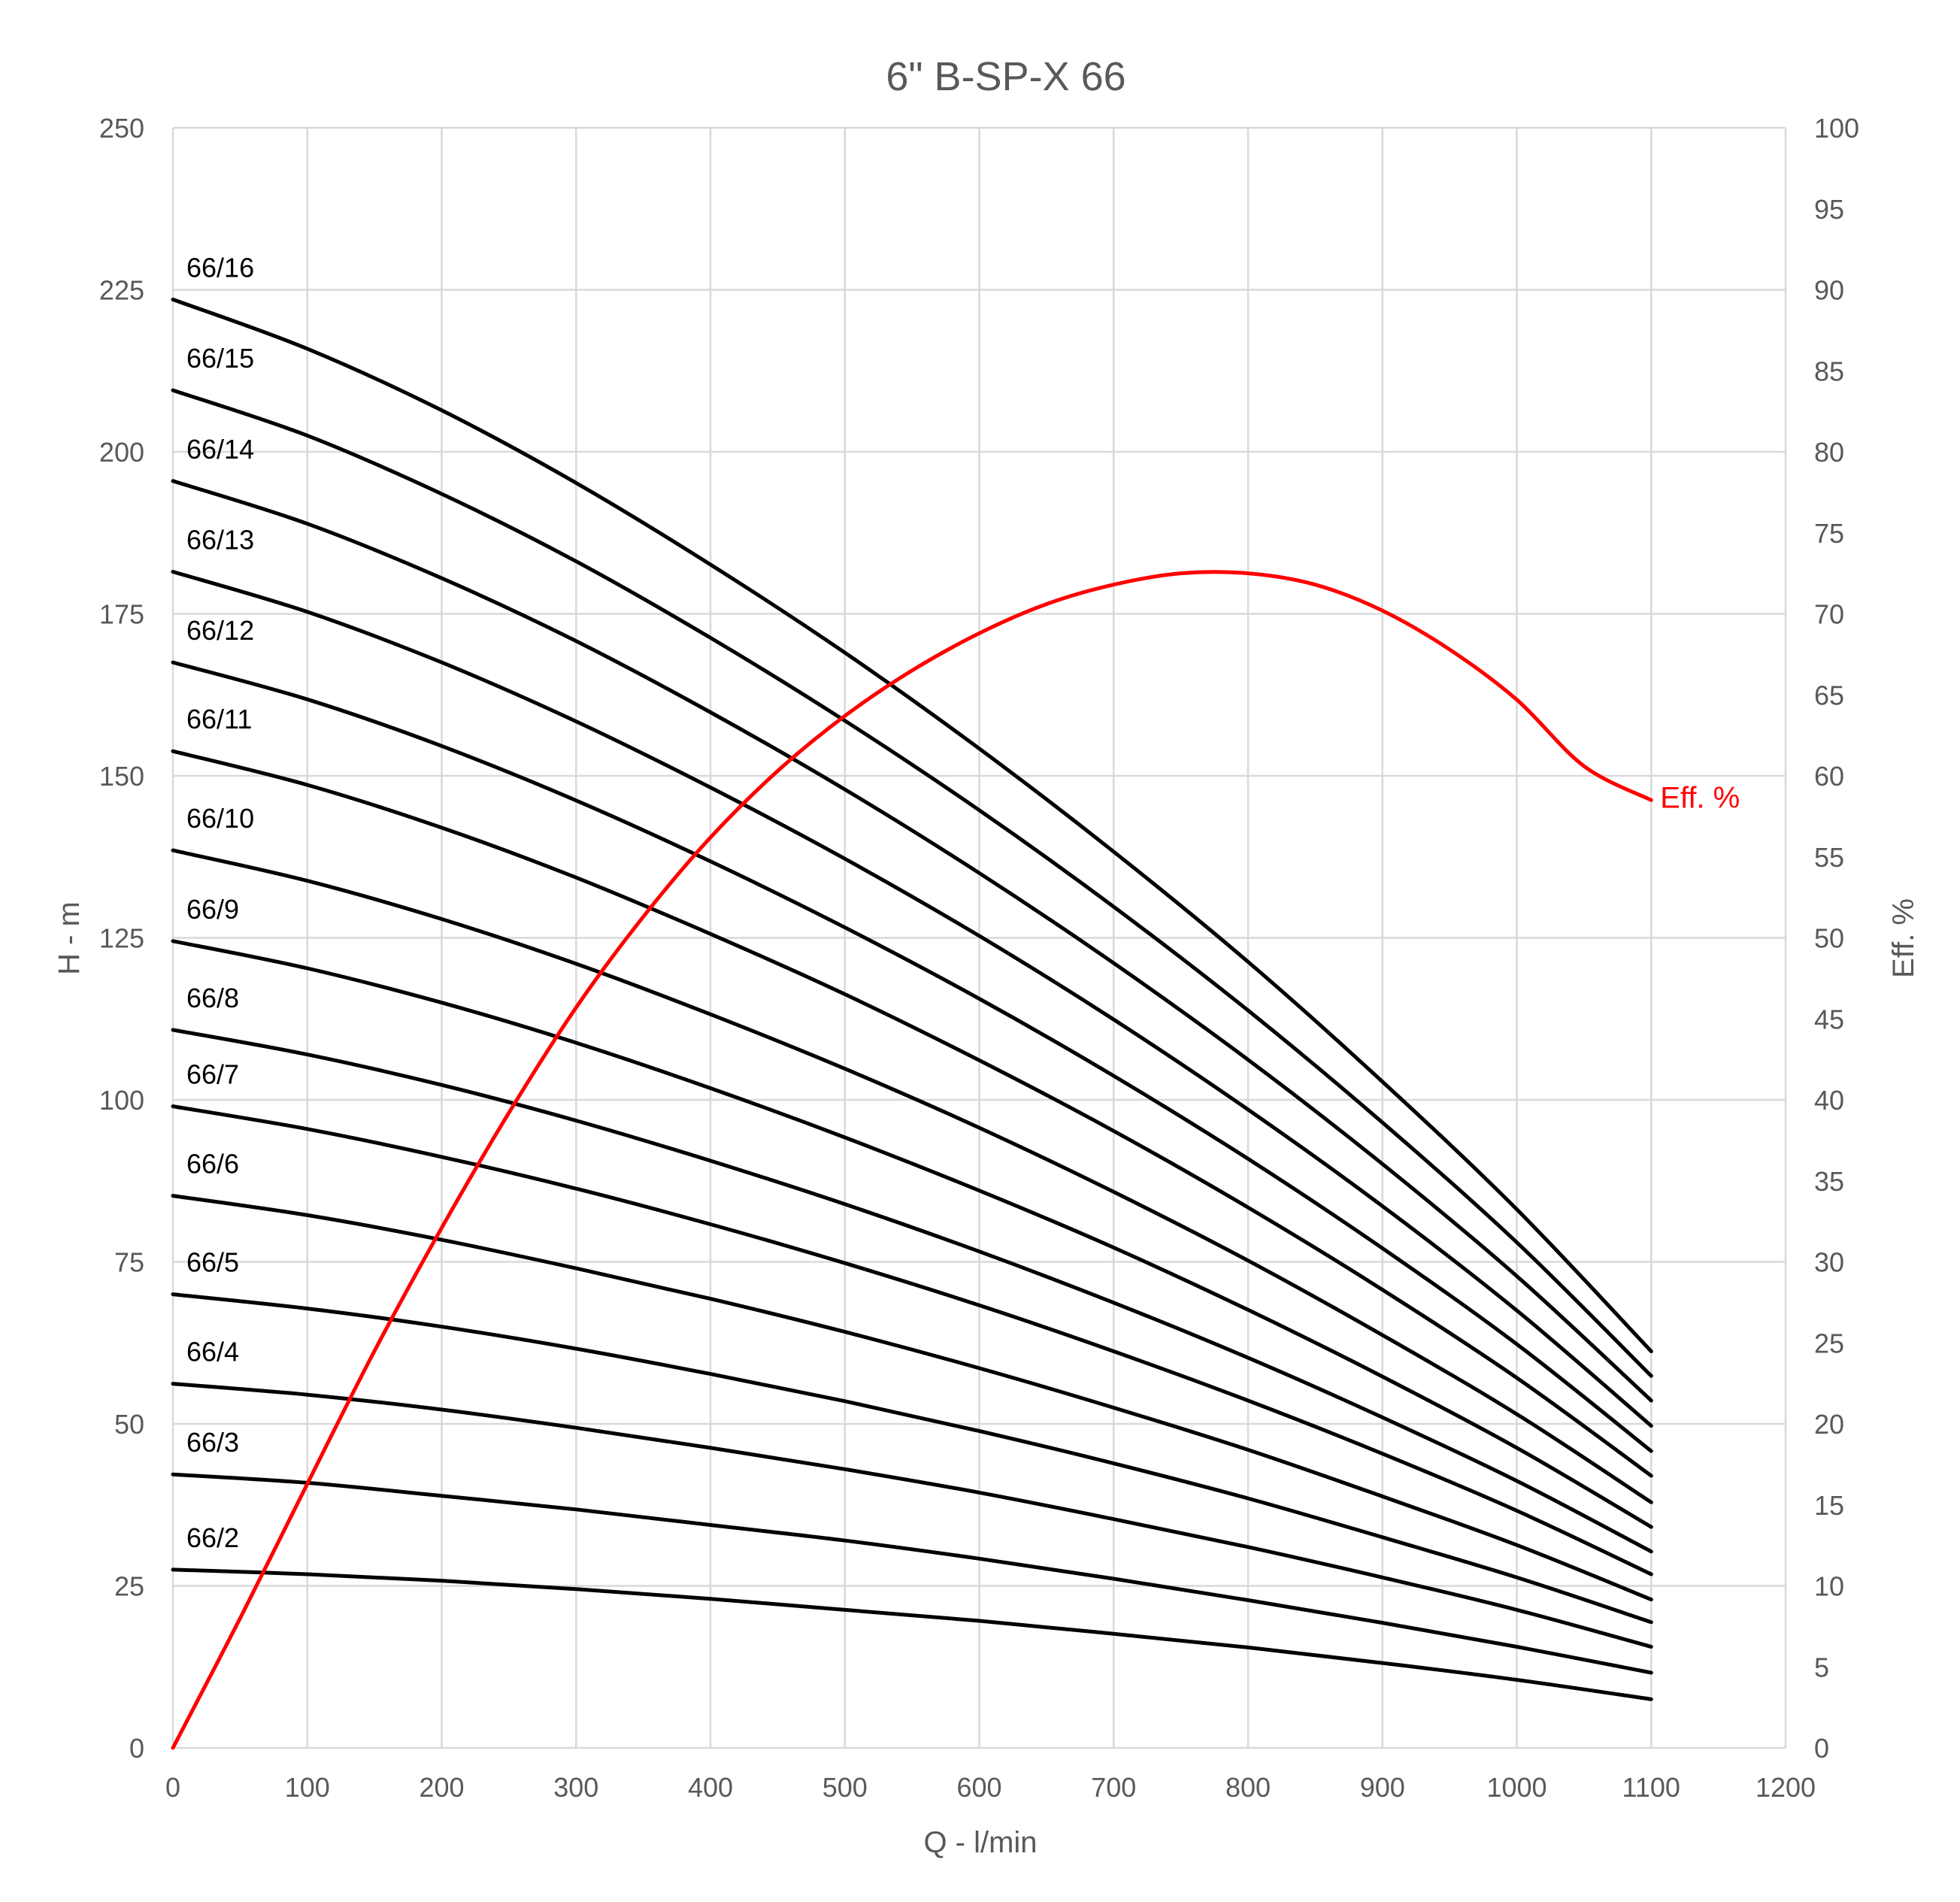 The height and width of the screenshot is (1902, 1960). I want to click on y-tick-label: 225, so click(121, 290).